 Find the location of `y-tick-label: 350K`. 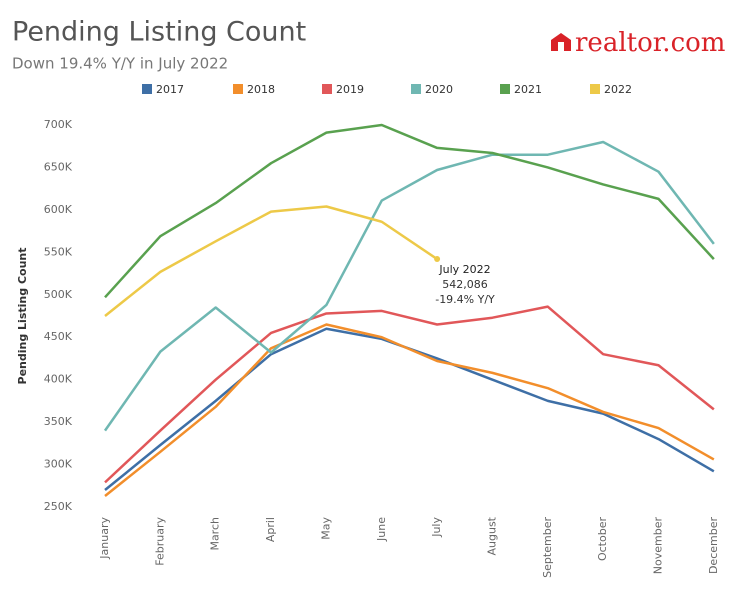

y-tick-label: 350K is located at coordinates (58, 421).